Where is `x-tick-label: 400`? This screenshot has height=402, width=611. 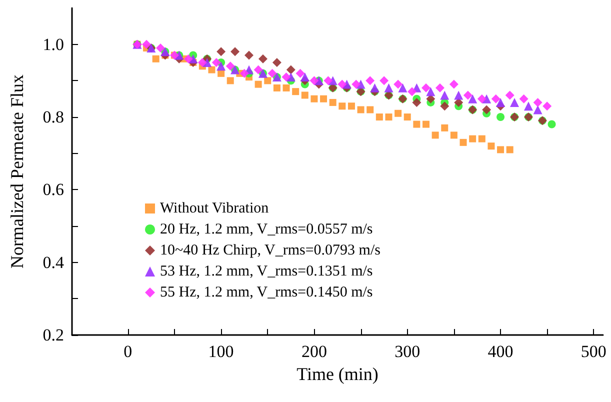 x-tick-label: 400 is located at coordinates (501, 351).